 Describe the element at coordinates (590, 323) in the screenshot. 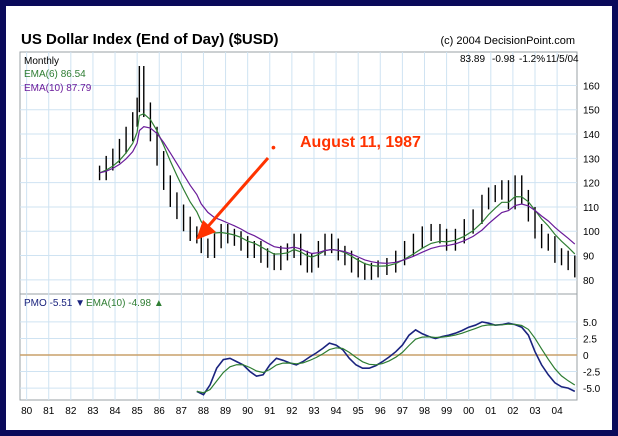

I see `pmo-y-tick-label: 5.0` at that location.